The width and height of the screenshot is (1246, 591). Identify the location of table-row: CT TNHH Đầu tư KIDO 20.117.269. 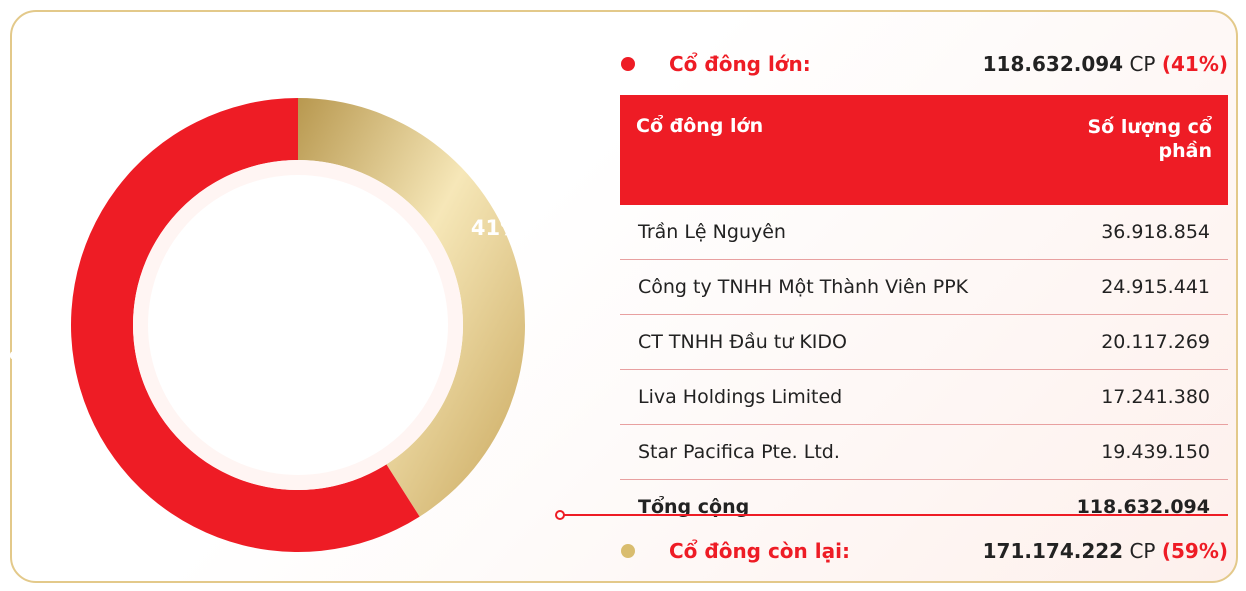
(924, 342).